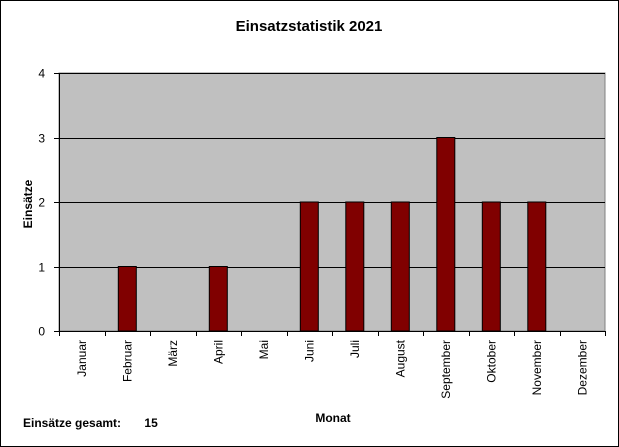  Describe the element at coordinates (309, 351) in the screenshot. I see `x-tick-label: Juni` at that location.